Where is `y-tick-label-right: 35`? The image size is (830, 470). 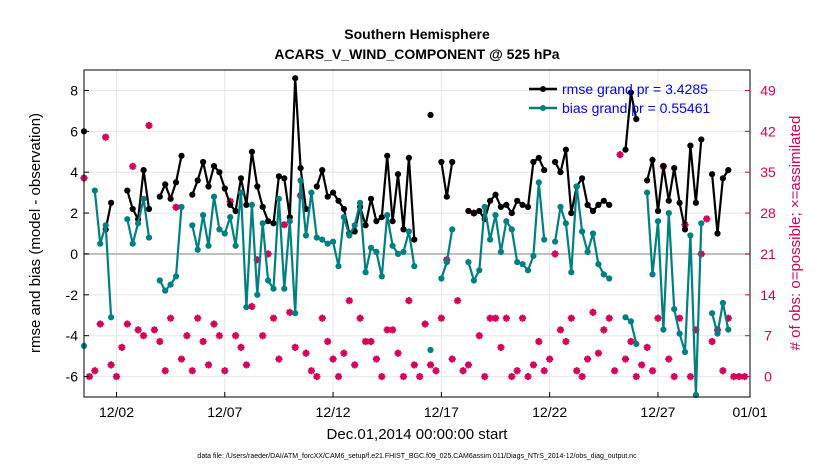 y-tick-label-right: 35 is located at coordinates (768, 172).